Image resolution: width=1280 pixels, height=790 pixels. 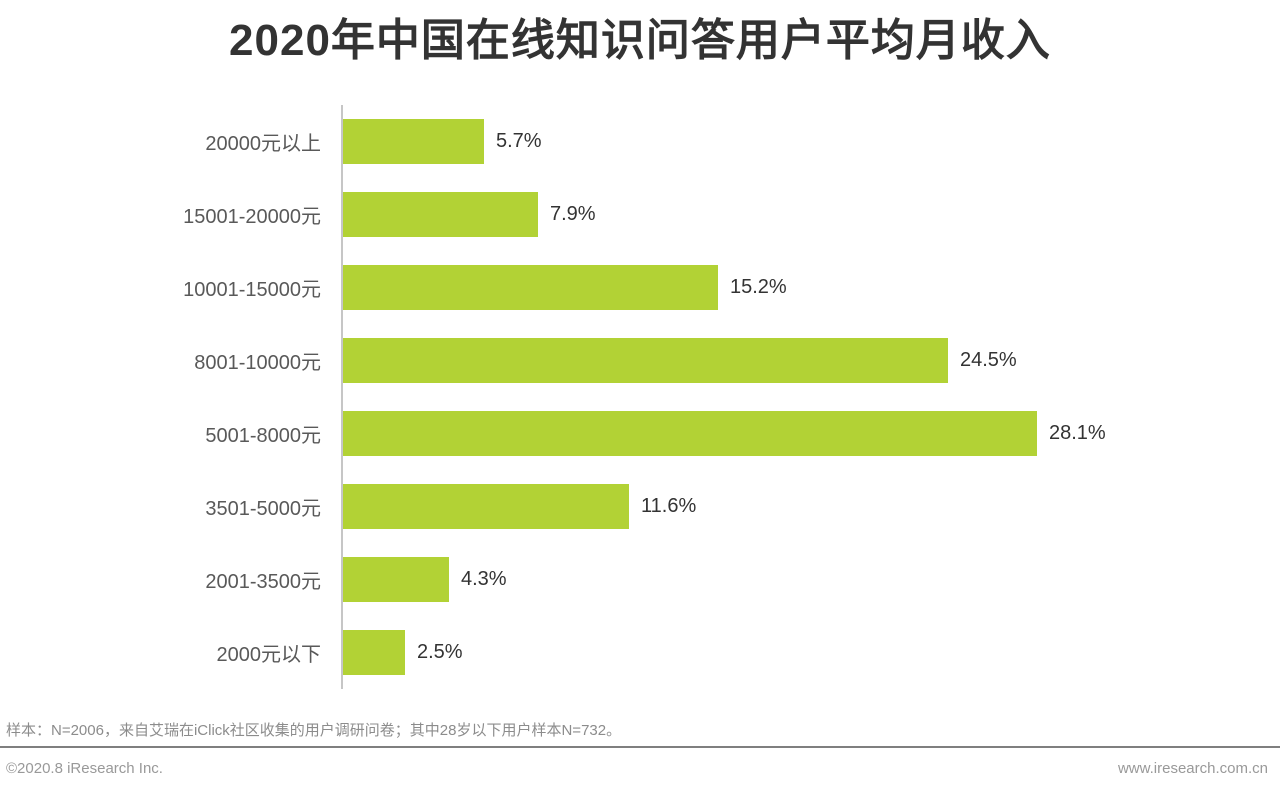 What do you see at coordinates (263, 143) in the screenshot?
I see `category-label: 20000元以上` at bounding box center [263, 143].